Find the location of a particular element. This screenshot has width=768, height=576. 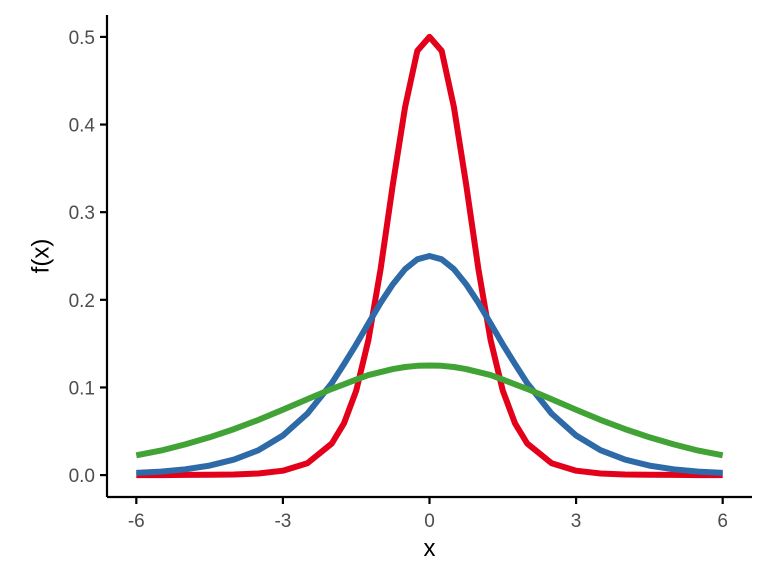

x-tick-label: -3 is located at coordinates (282, 521).